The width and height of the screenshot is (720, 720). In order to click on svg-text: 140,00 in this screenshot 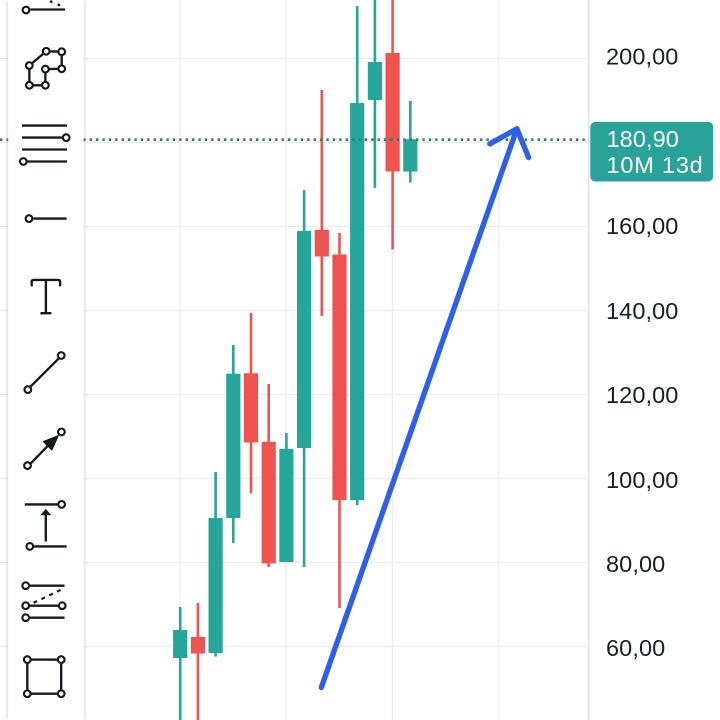, I will do `click(642, 311)`.